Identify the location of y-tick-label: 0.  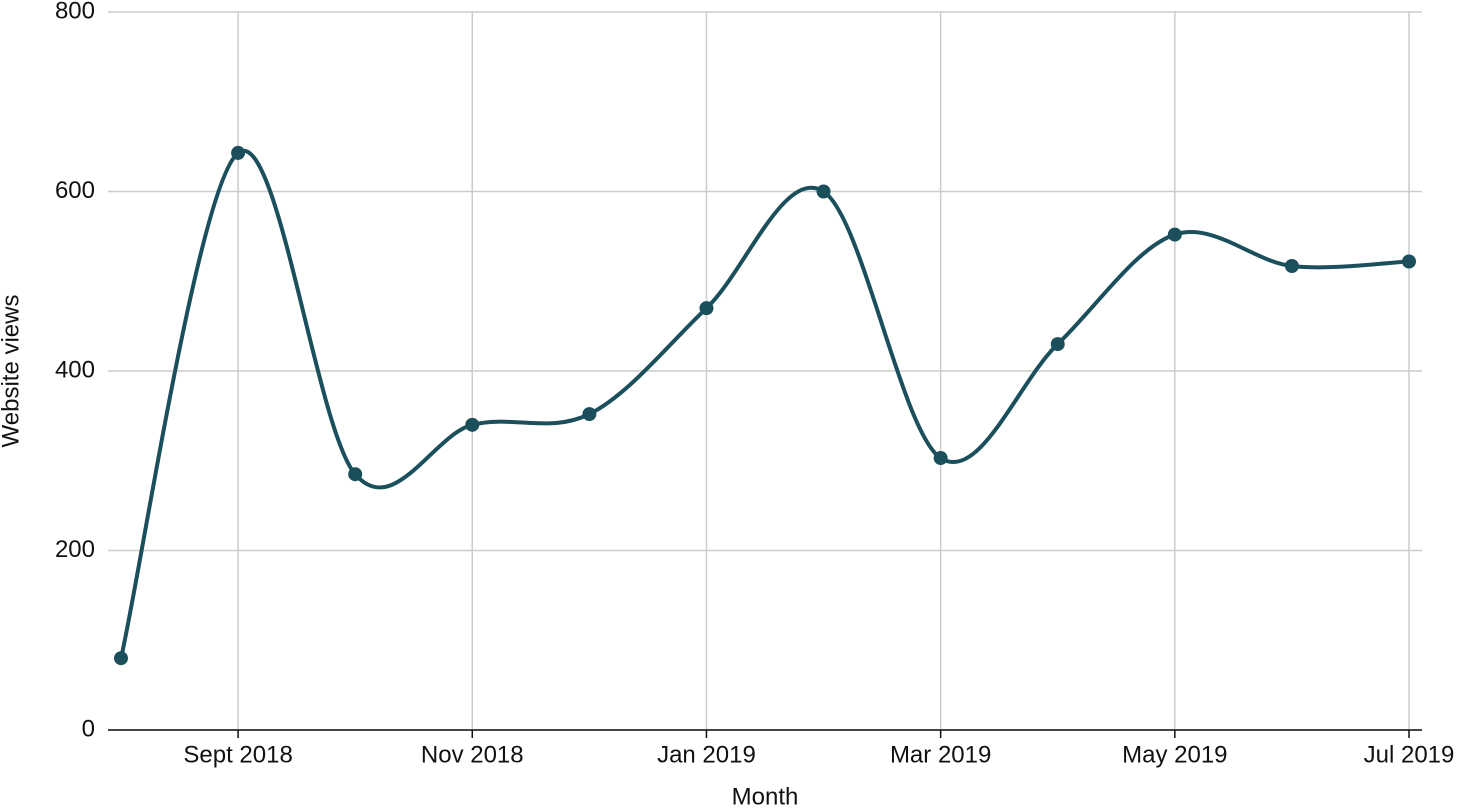
(88, 728).